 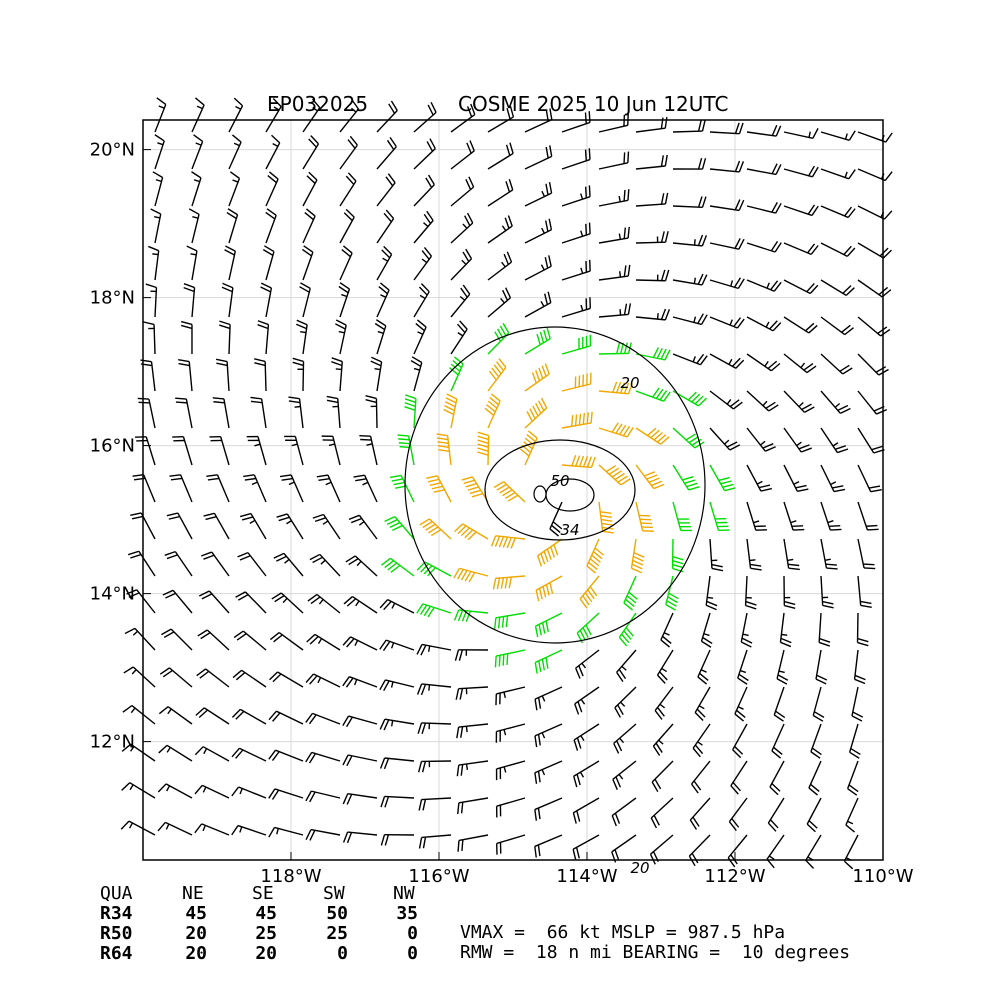 What do you see at coordinates (196, 913) in the screenshot?
I see `table-cell: 45` at bounding box center [196, 913].